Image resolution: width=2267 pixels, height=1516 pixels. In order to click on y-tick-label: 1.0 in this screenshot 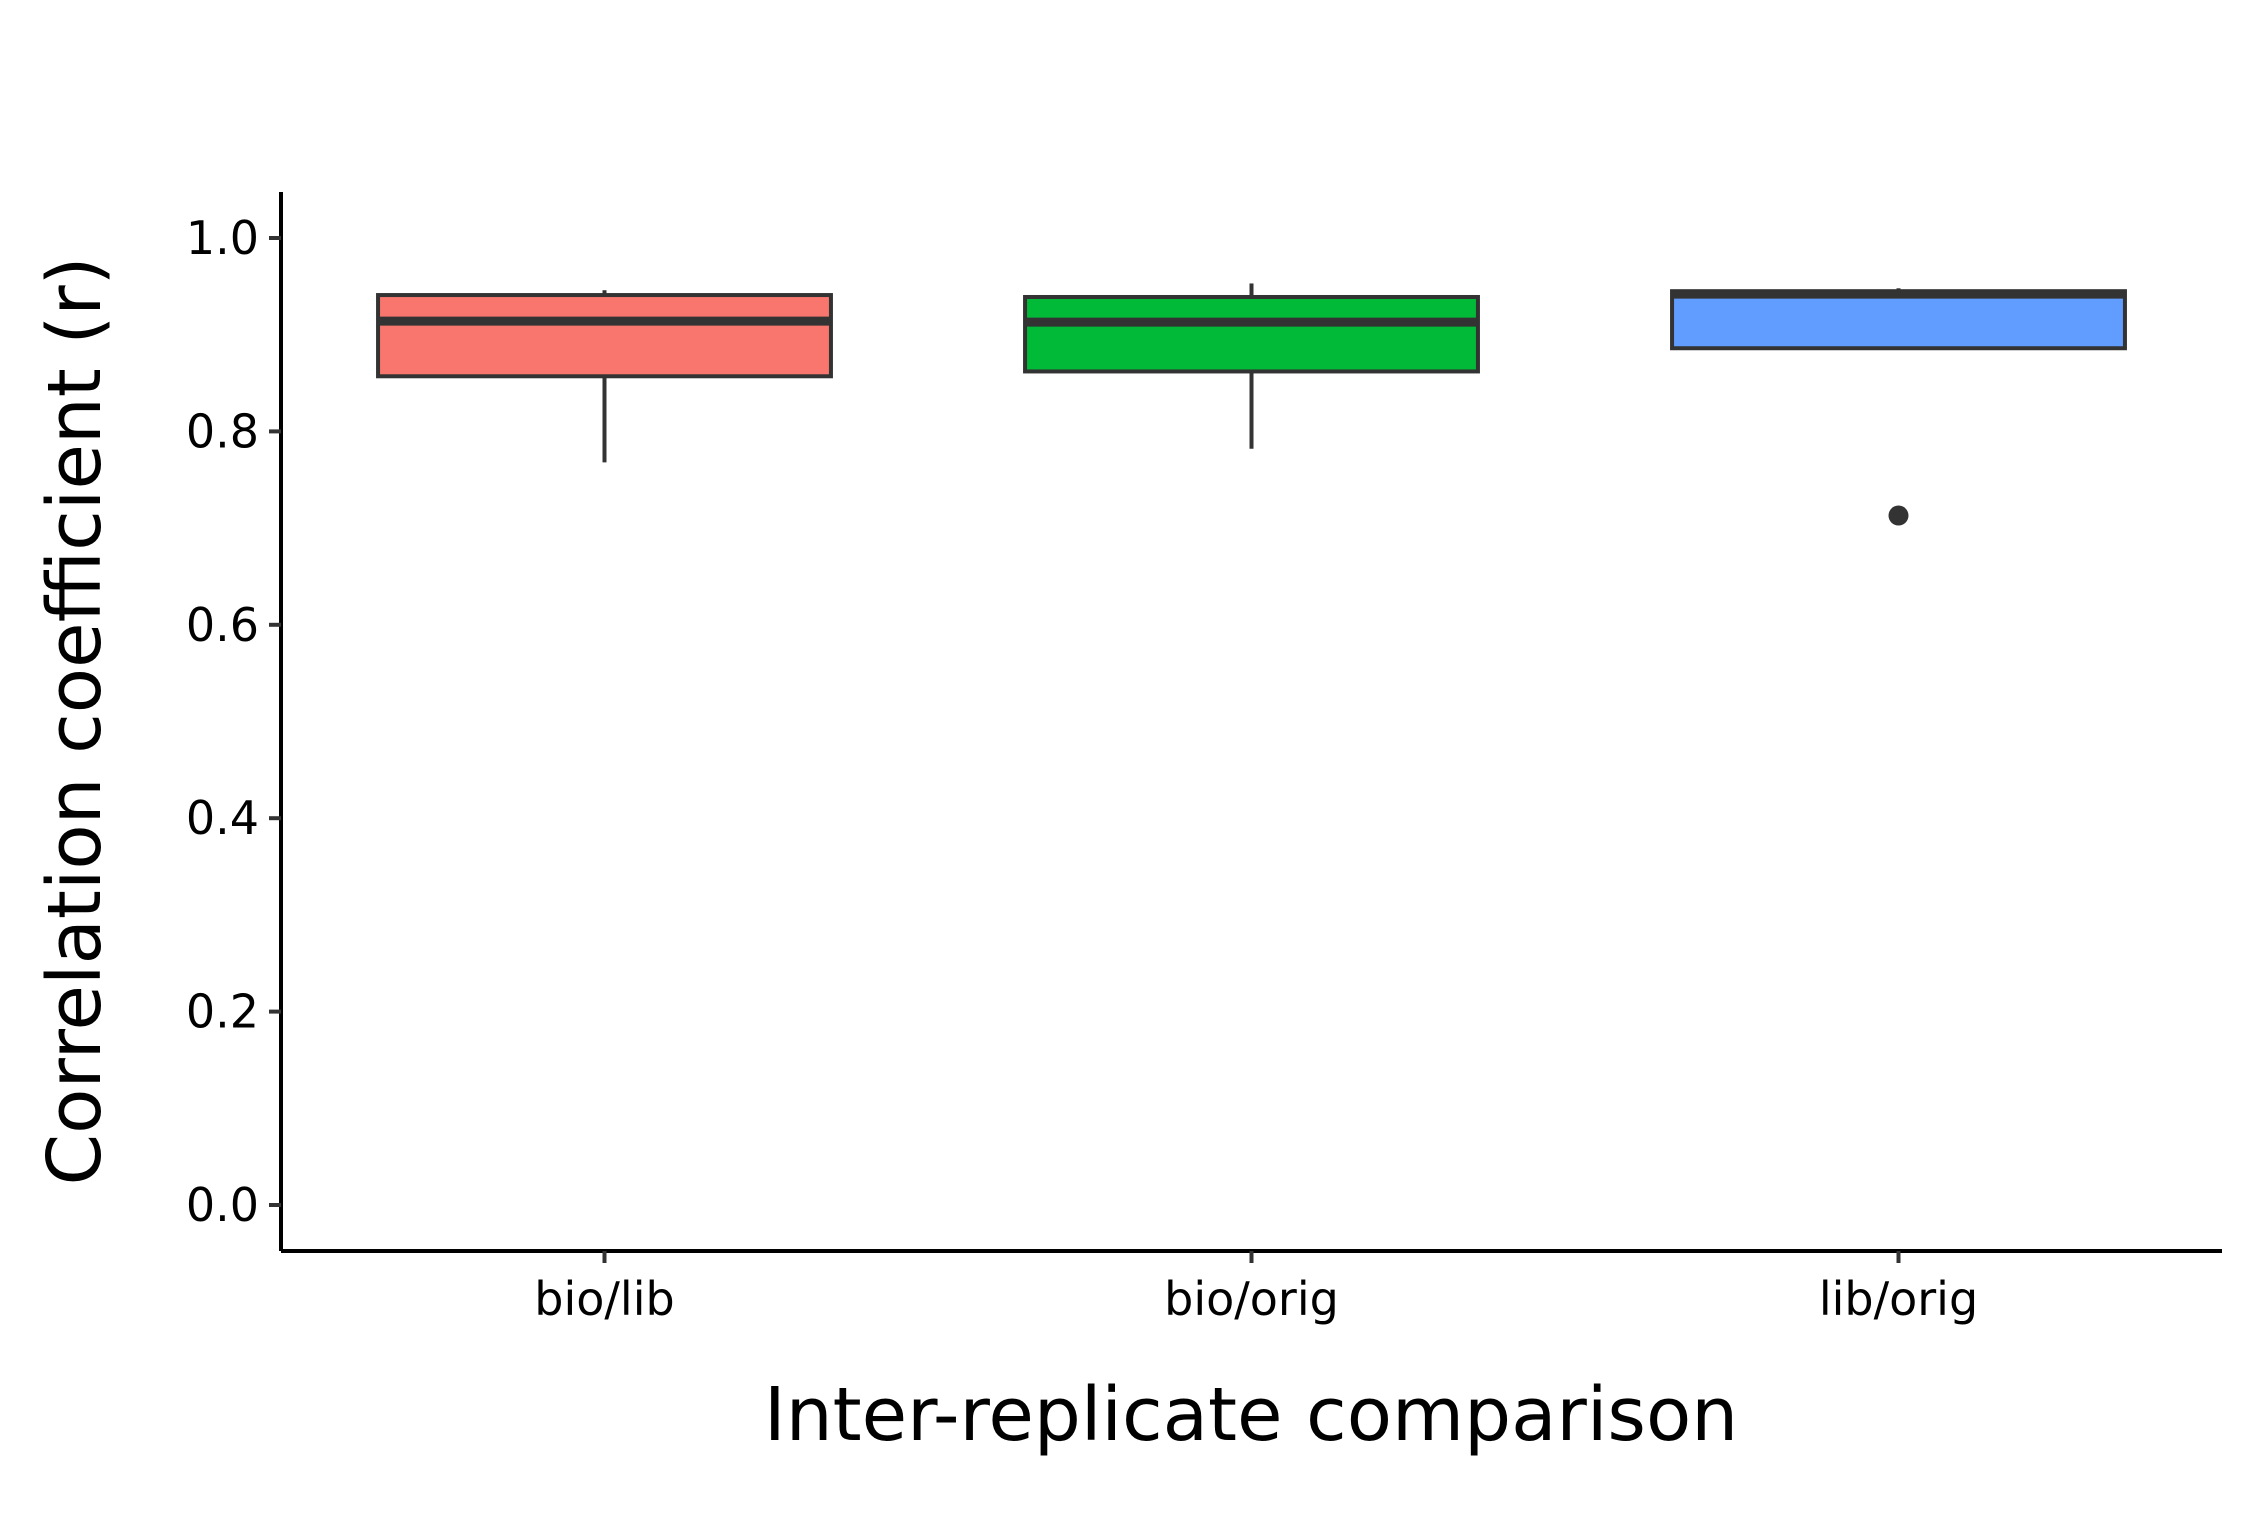, I will do `click(222, 238)`.